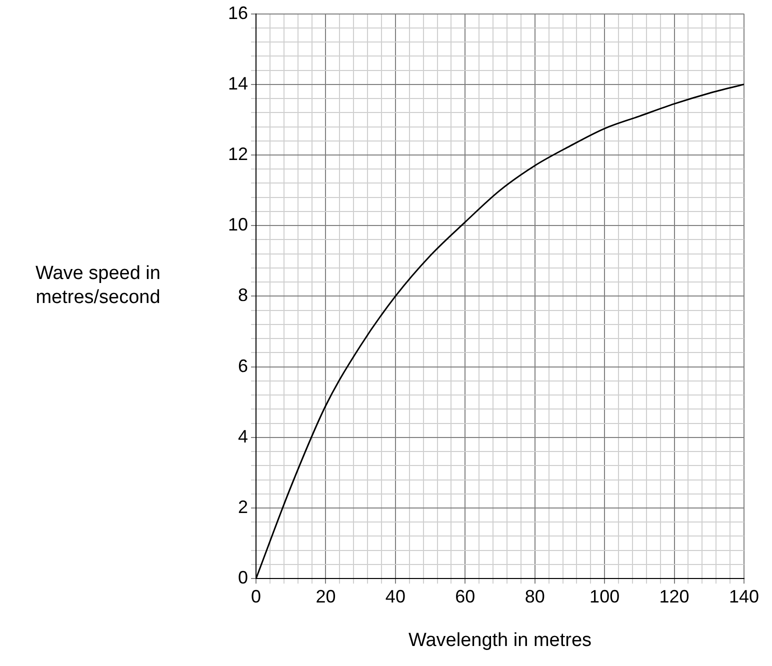 This screenshot has width=772, height=666. What do you see at coordinates (243, 436) in the screenshot?
I see `y-tick-label: 4` at bounding box center [243, 436].